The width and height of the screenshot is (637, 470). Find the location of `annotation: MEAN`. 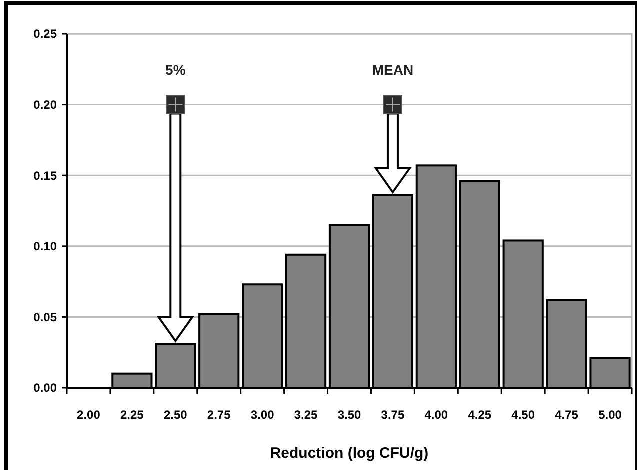

annotation: MEAN is located at coordinates (393, 70).